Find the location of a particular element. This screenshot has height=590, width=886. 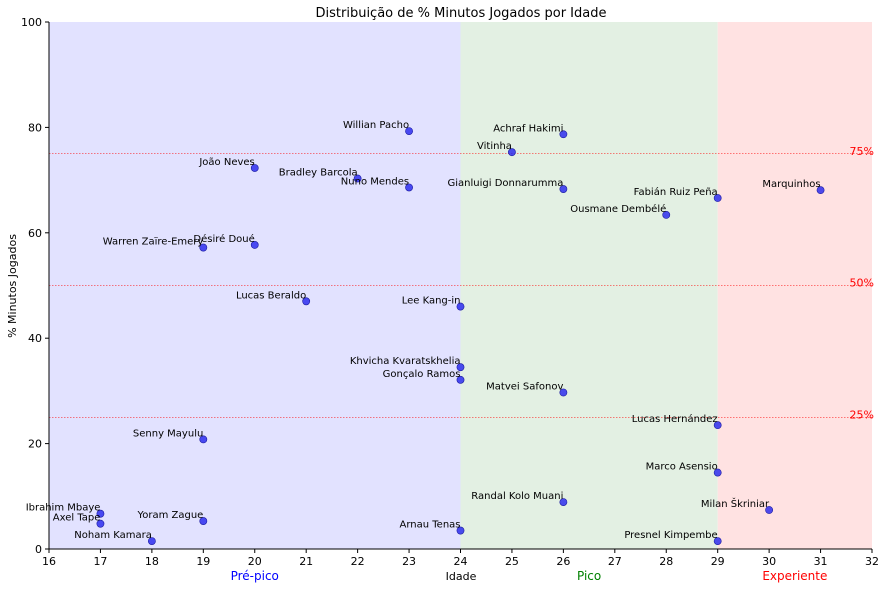

zone-label: Pico is located at coordinates (589, 576).